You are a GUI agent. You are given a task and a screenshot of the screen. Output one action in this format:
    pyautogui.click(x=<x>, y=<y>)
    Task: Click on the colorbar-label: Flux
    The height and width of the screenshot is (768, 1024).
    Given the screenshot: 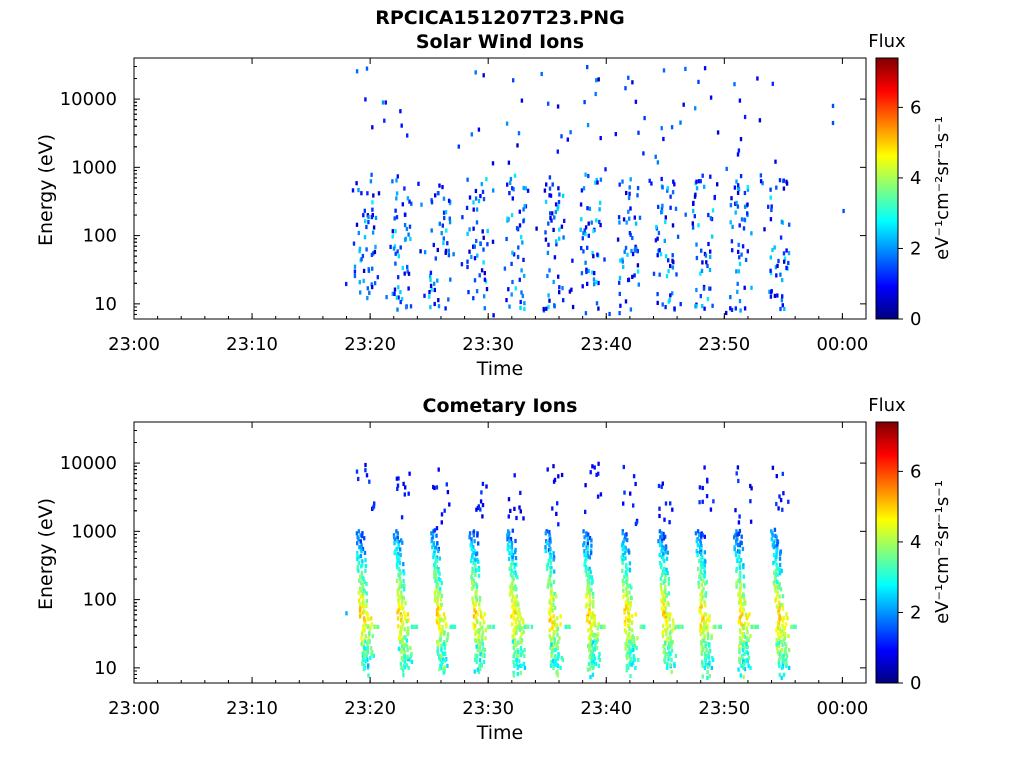 What is the action you would take?
    pyautogui.click(x=887, y=405)
    